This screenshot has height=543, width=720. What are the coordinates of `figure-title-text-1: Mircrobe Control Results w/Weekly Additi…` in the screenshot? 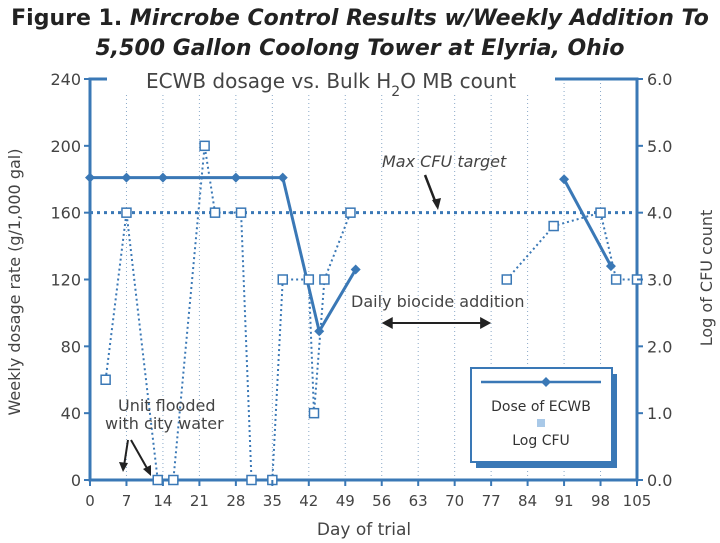 It's located at (419, 18).